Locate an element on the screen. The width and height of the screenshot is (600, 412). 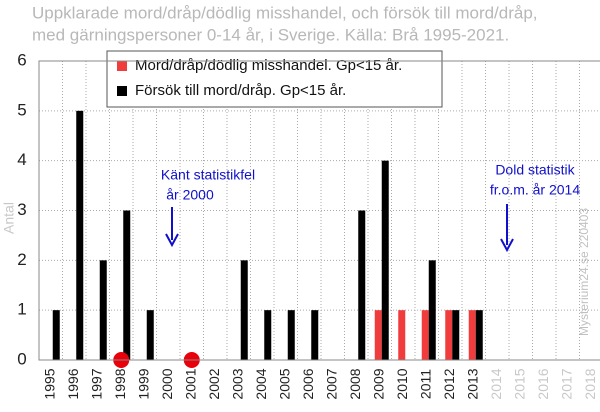
x-tick-label: 2002 is located at coordinates (214, 383).